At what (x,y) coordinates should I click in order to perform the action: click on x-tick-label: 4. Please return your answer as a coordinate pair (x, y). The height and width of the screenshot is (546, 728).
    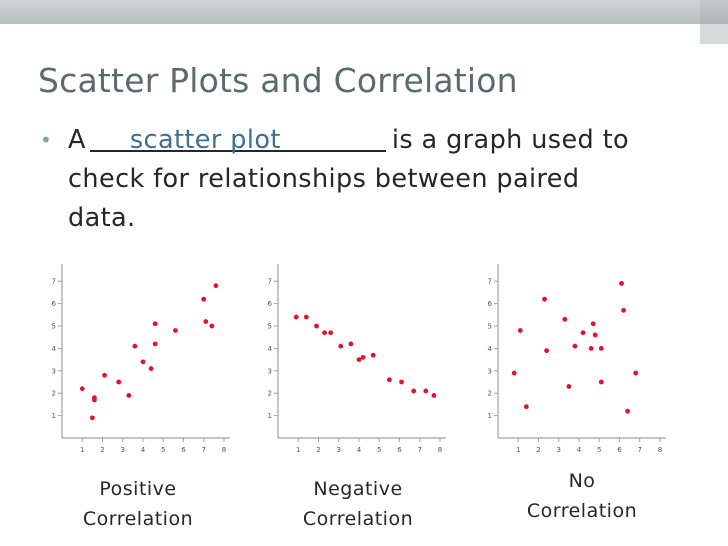
    Looking at the image, I should click on (359, 450).